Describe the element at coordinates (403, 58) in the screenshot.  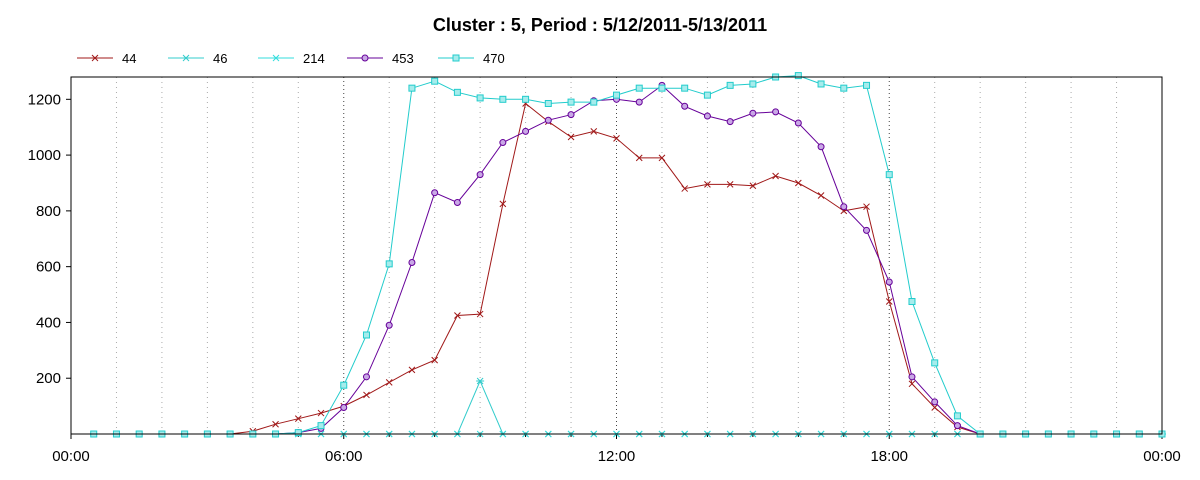
I see `legend-label: 453` at that location.